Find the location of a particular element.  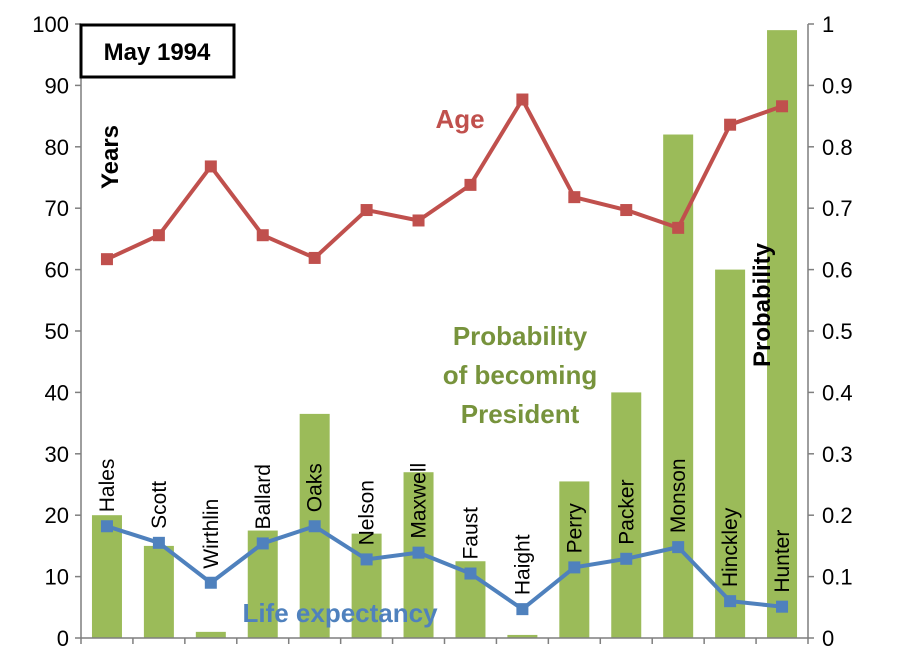

age-point-hales is located at coordinates (106, 259).